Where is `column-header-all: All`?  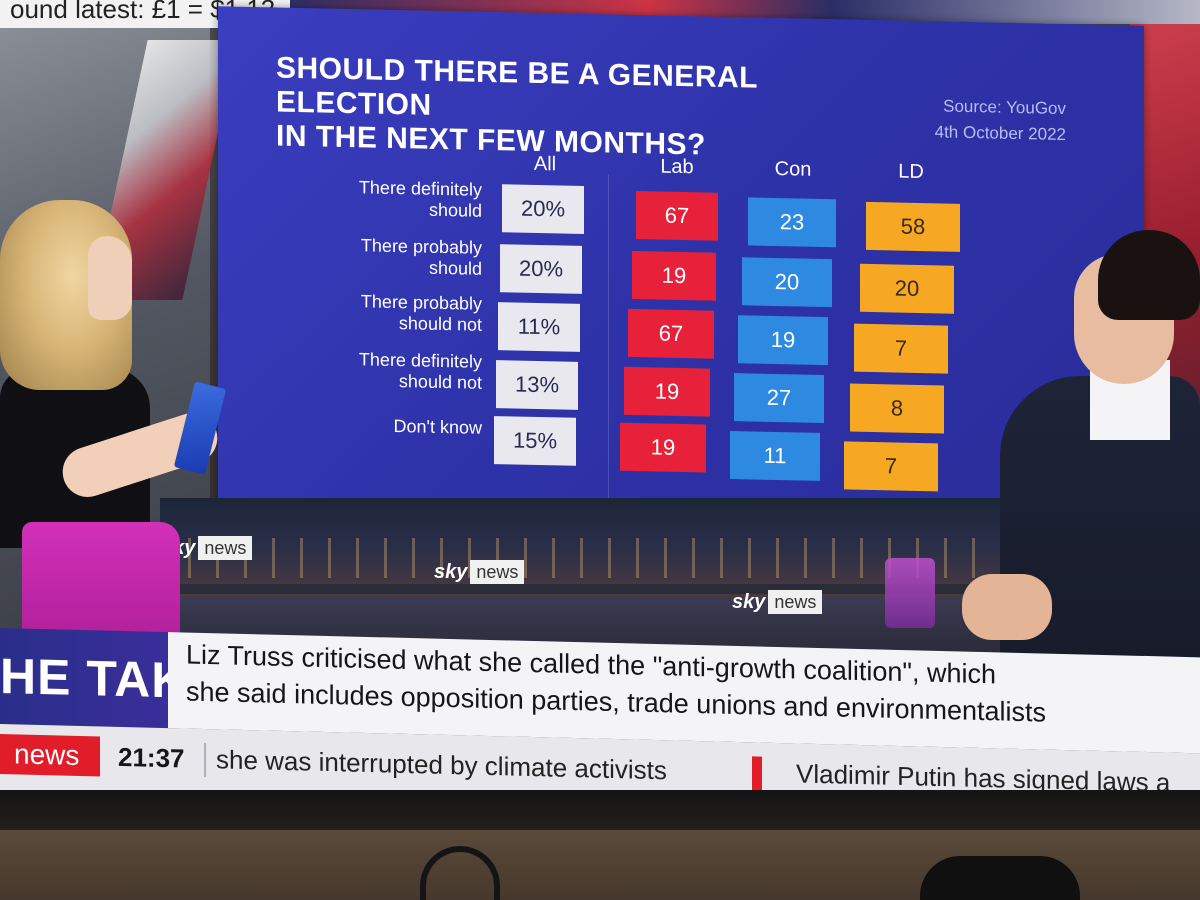 column-header-all: All is located at coordinates (545, 164).